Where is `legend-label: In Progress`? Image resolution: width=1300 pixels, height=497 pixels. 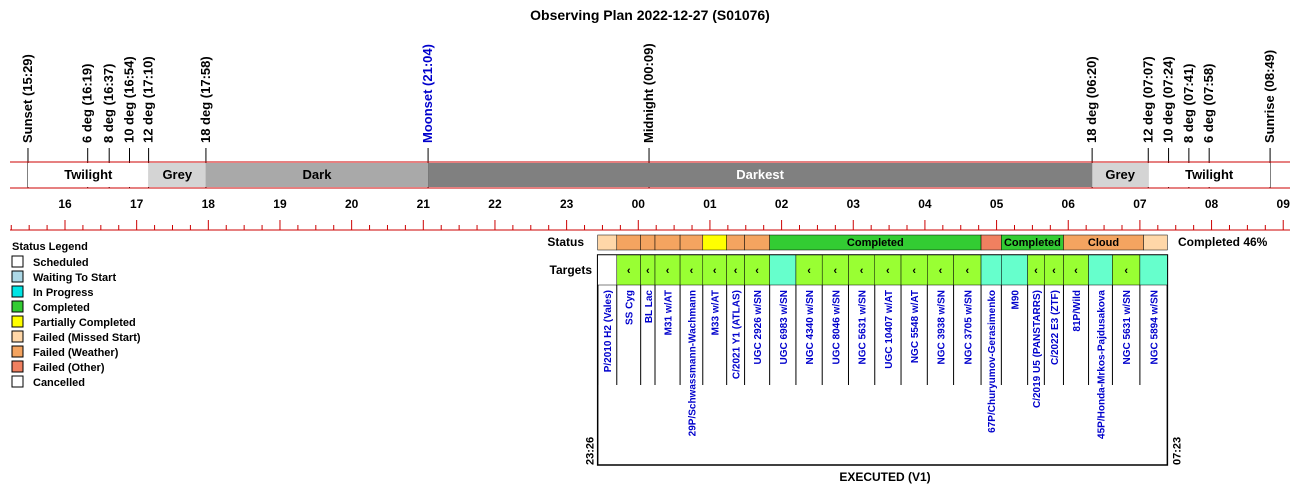
legend-label: In Progress is located at coordinates (63, 293).